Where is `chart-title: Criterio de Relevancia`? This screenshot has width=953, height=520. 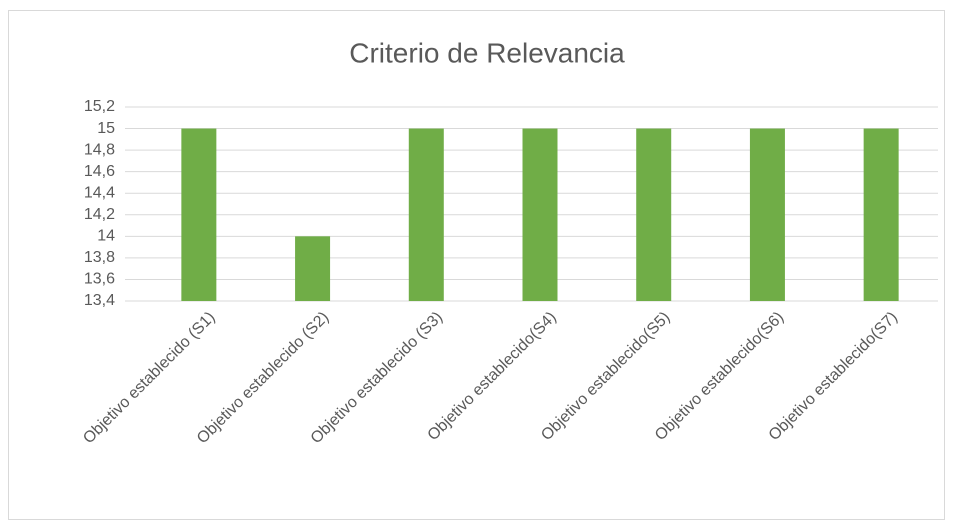 chart-title: Criterio de Relevancia is located at coordinates (487, 52).